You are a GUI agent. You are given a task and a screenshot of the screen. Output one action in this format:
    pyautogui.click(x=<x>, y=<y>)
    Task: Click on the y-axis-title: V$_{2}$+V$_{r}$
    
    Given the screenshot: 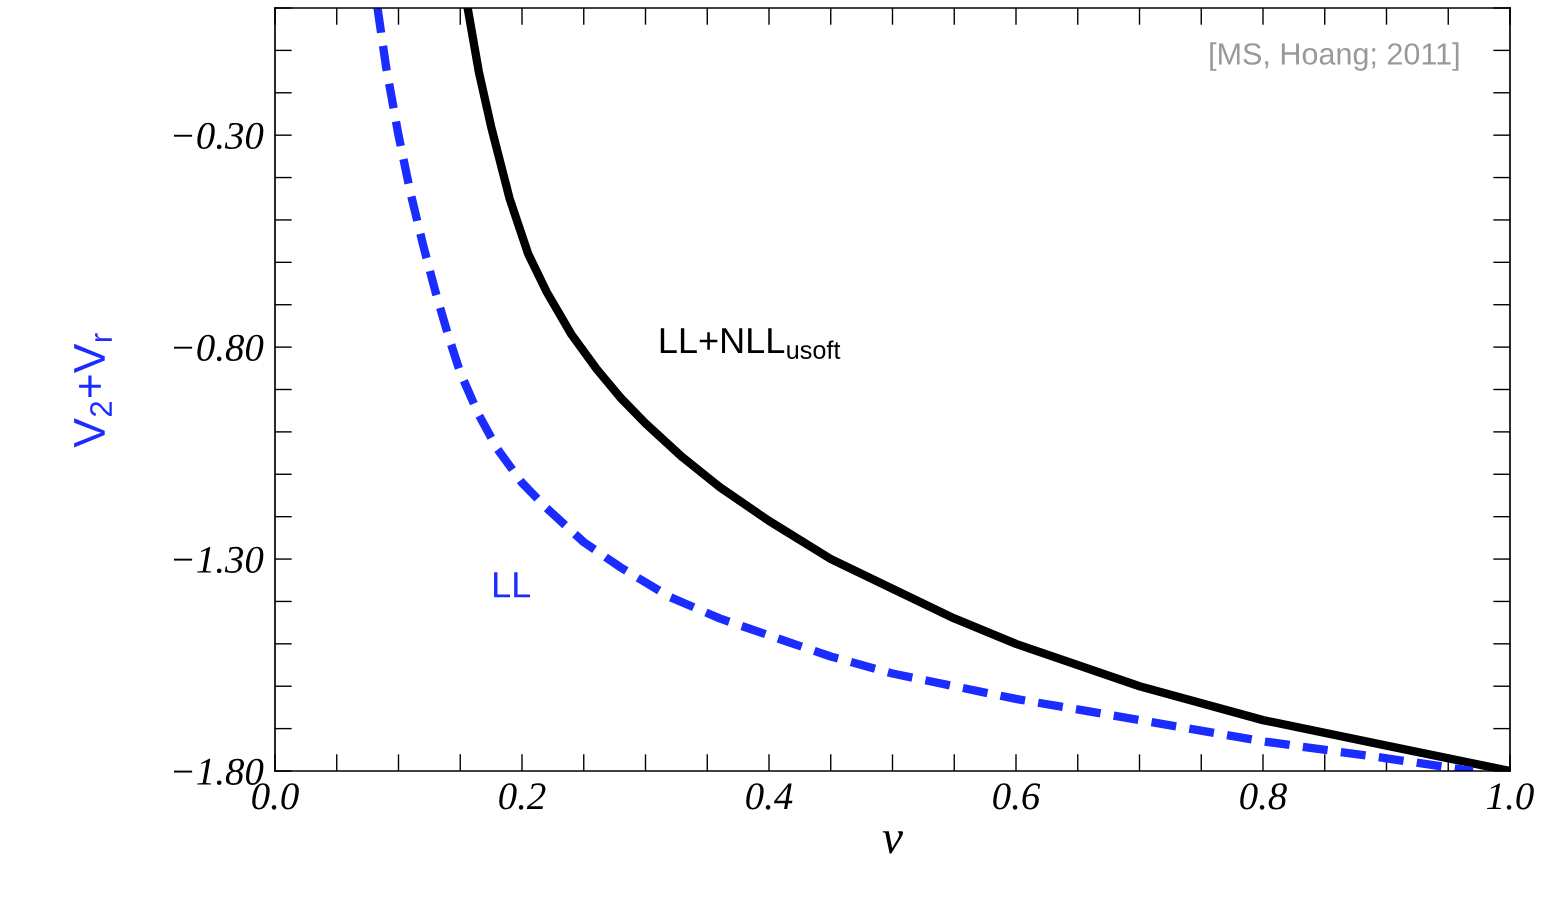 What is the action you would take?
    pyautogui.click(x=93, y=390)
    